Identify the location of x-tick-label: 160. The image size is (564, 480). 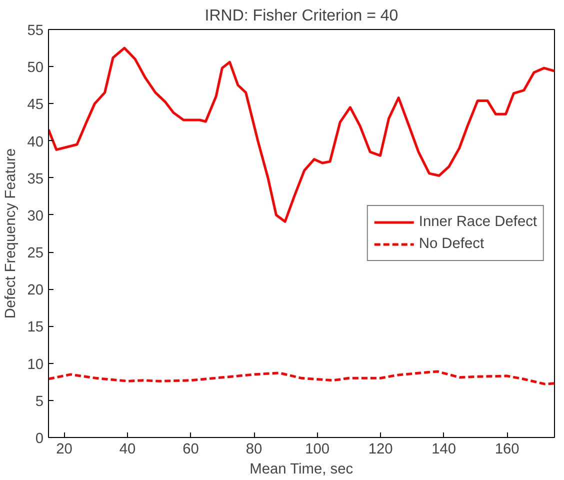
(507, 450).